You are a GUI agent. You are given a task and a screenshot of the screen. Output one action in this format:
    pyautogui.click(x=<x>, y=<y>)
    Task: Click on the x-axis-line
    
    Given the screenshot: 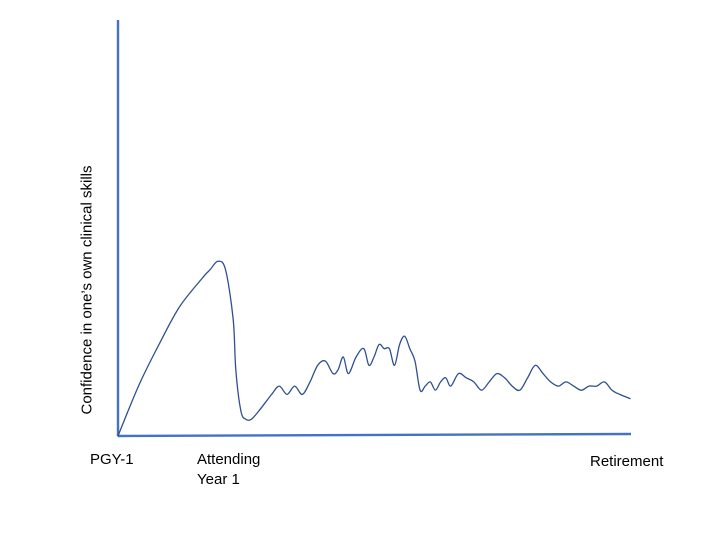 What is the action you would take?
    pyautogui.click(x=374, y=435)
    